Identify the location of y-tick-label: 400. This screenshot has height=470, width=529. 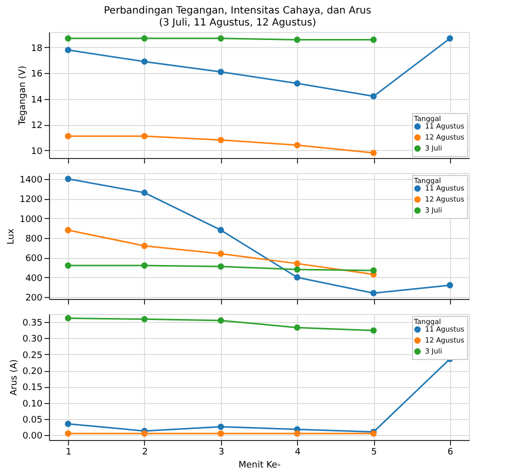
(34, 279).